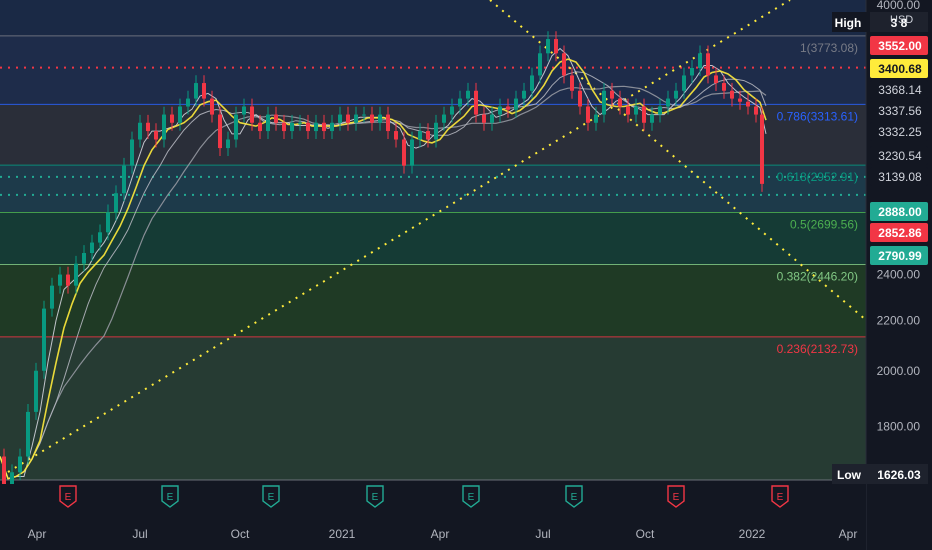  Describe the element at coordinates (829, 48) in the screenshot. I see `fib-label: 1(3773.08)` at that location.